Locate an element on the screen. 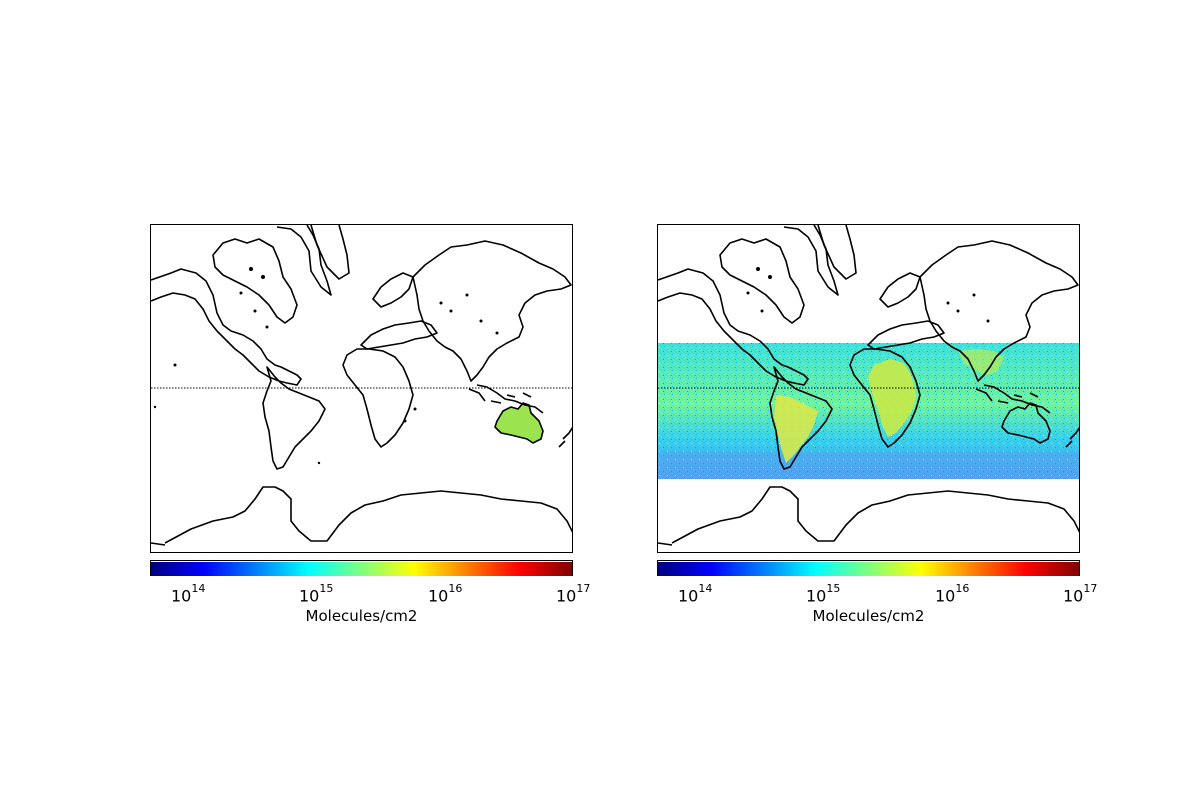 Image resolution: width=1200 pixels, height=800 pixels. right-map-svg is located at coordinates (868, 385).